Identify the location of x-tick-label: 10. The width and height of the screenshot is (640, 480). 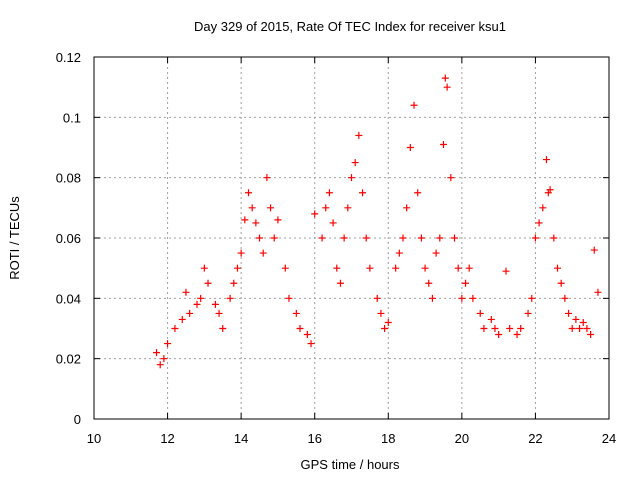
(94, 438).